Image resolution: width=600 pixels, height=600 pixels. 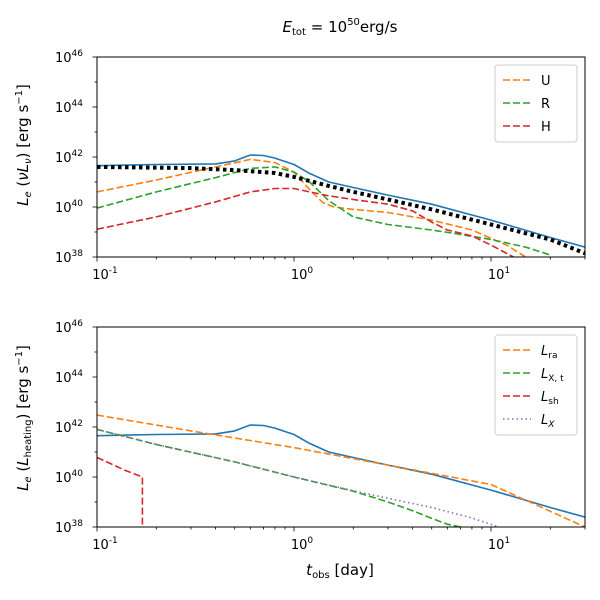 I want to click on legend-label-2: Lsh, so click(x=550, y=398).